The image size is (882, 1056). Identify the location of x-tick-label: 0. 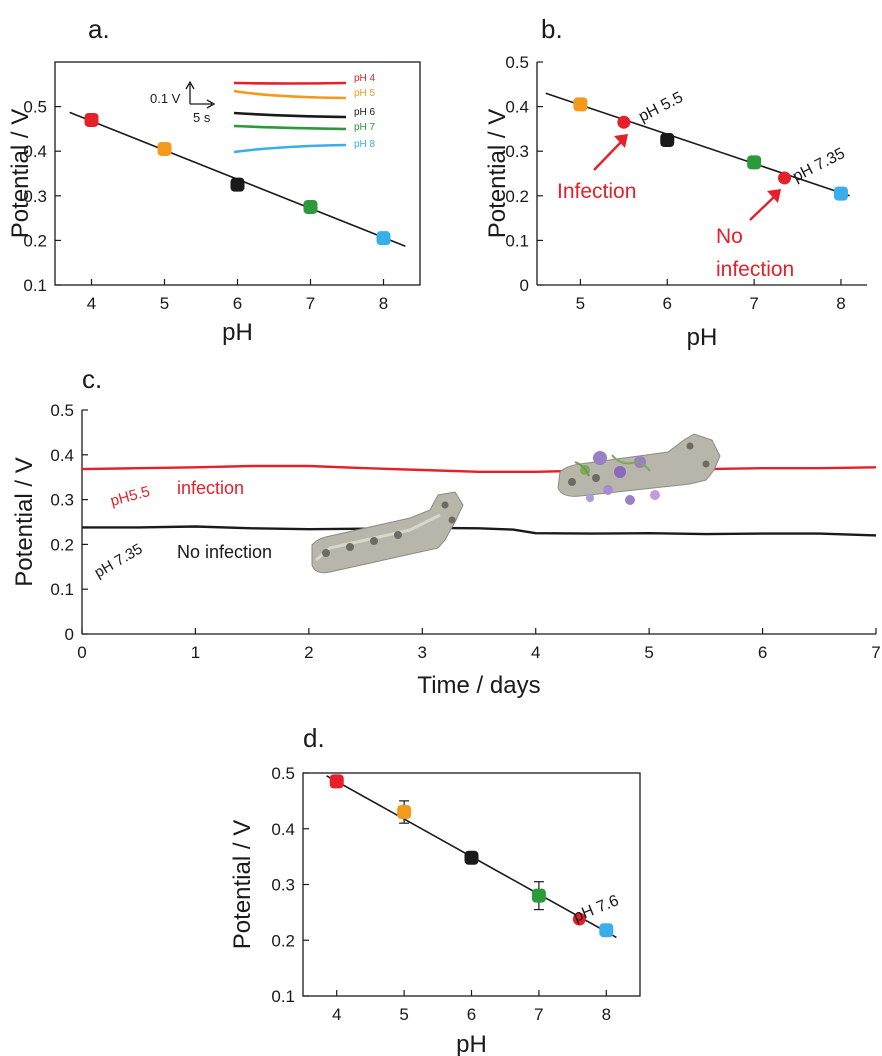
(81, 652).